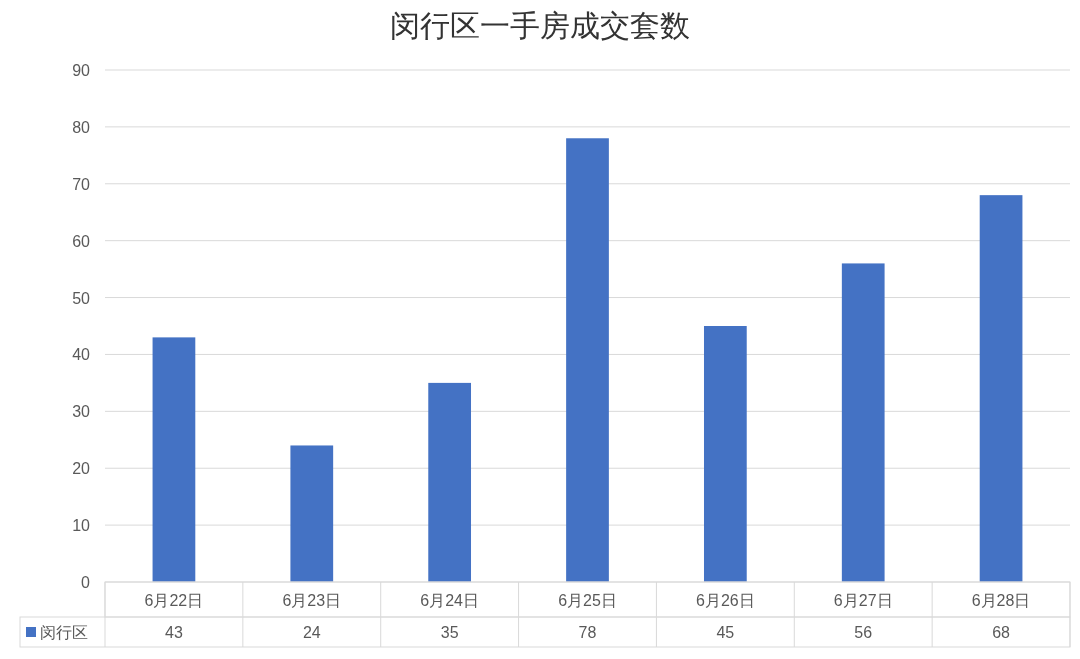  Describe the element at coordinates (81, 298) in the screenshot. I see `y-tick-label: 50` at that location.